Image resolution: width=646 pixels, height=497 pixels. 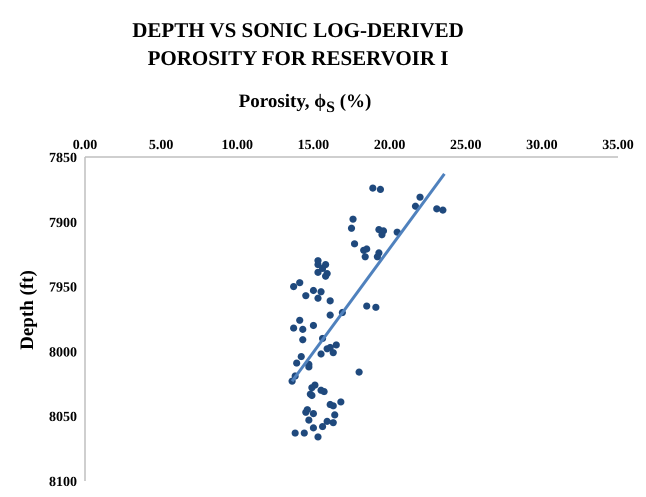 What do you see at coordinates (63, 158) in the screenshot?
I see `y-tick-label: 7850` at bounding box center [63, 158].